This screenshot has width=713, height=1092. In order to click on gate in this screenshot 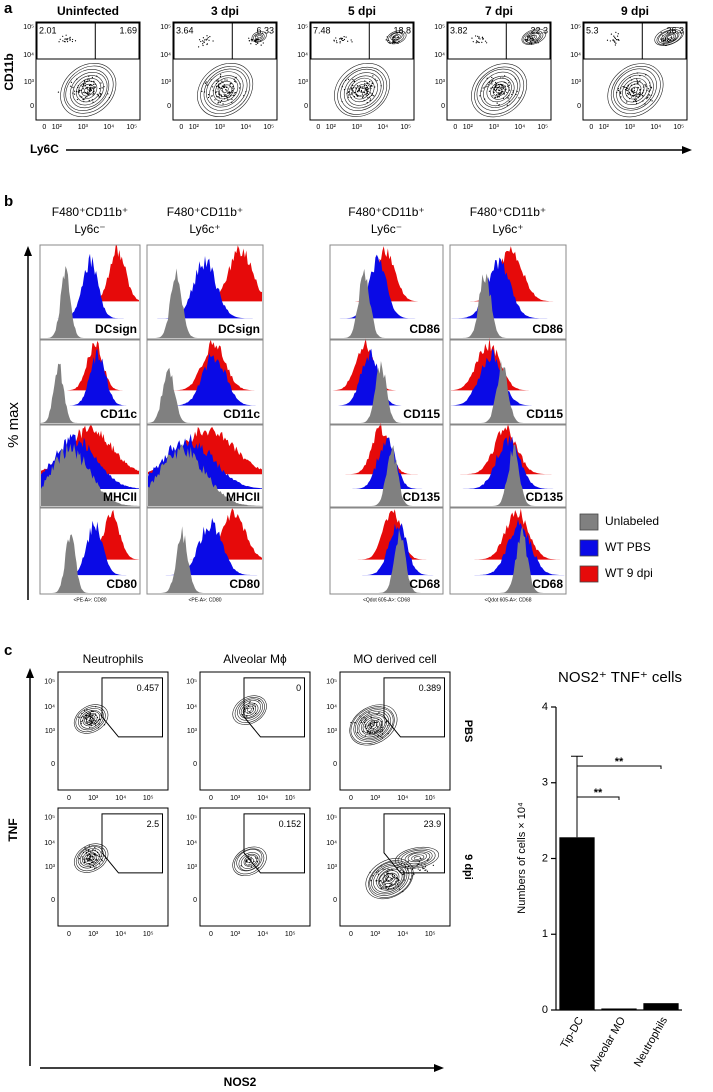, I will do `click(274, 843)`.